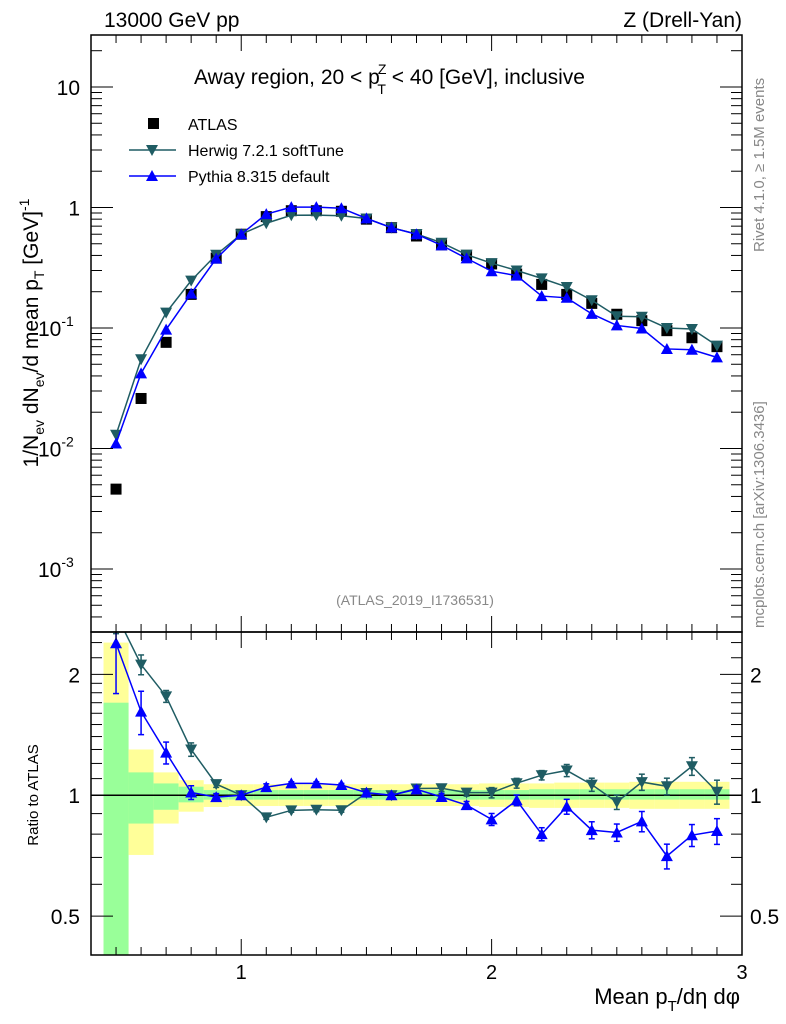  I want to click on legend-label-pythia: Pythia 8.315 default, so click(259, 177).